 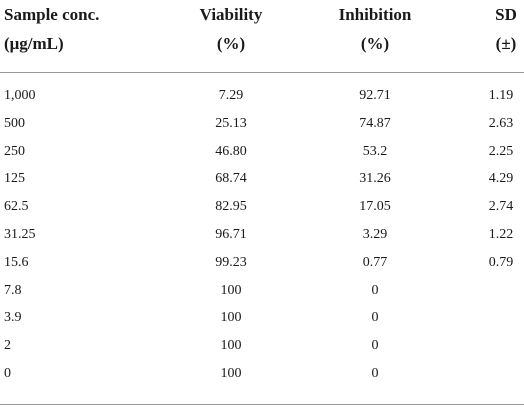 What do you see at coordinates (262, 318) in the screenshot?
I see `table-row: 3.9 100 0` at bounding box center [262, 318].